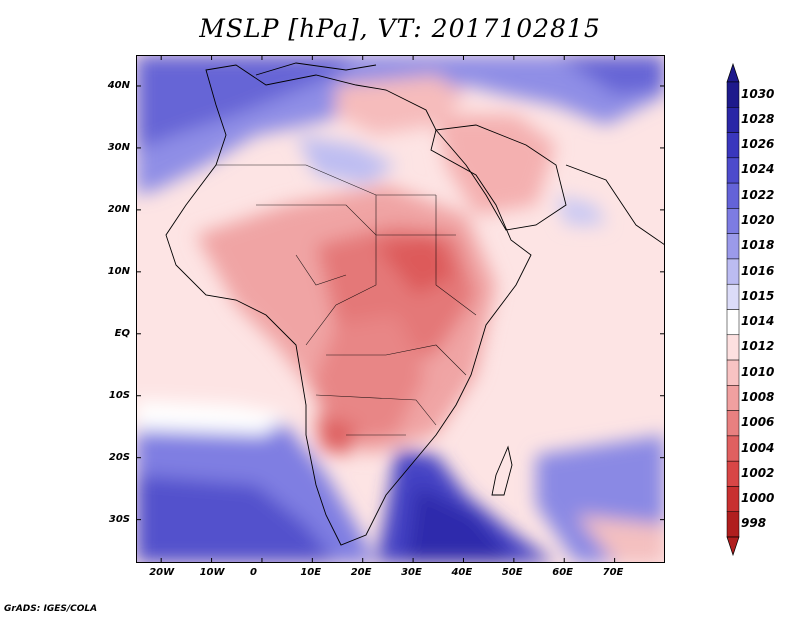 The height and width of the screenshot is (618, 800). What do you see at coordinates (613, 572) in the screenshot?
I see `lon-tick-label: 70E` at bounding box center [613, 572].